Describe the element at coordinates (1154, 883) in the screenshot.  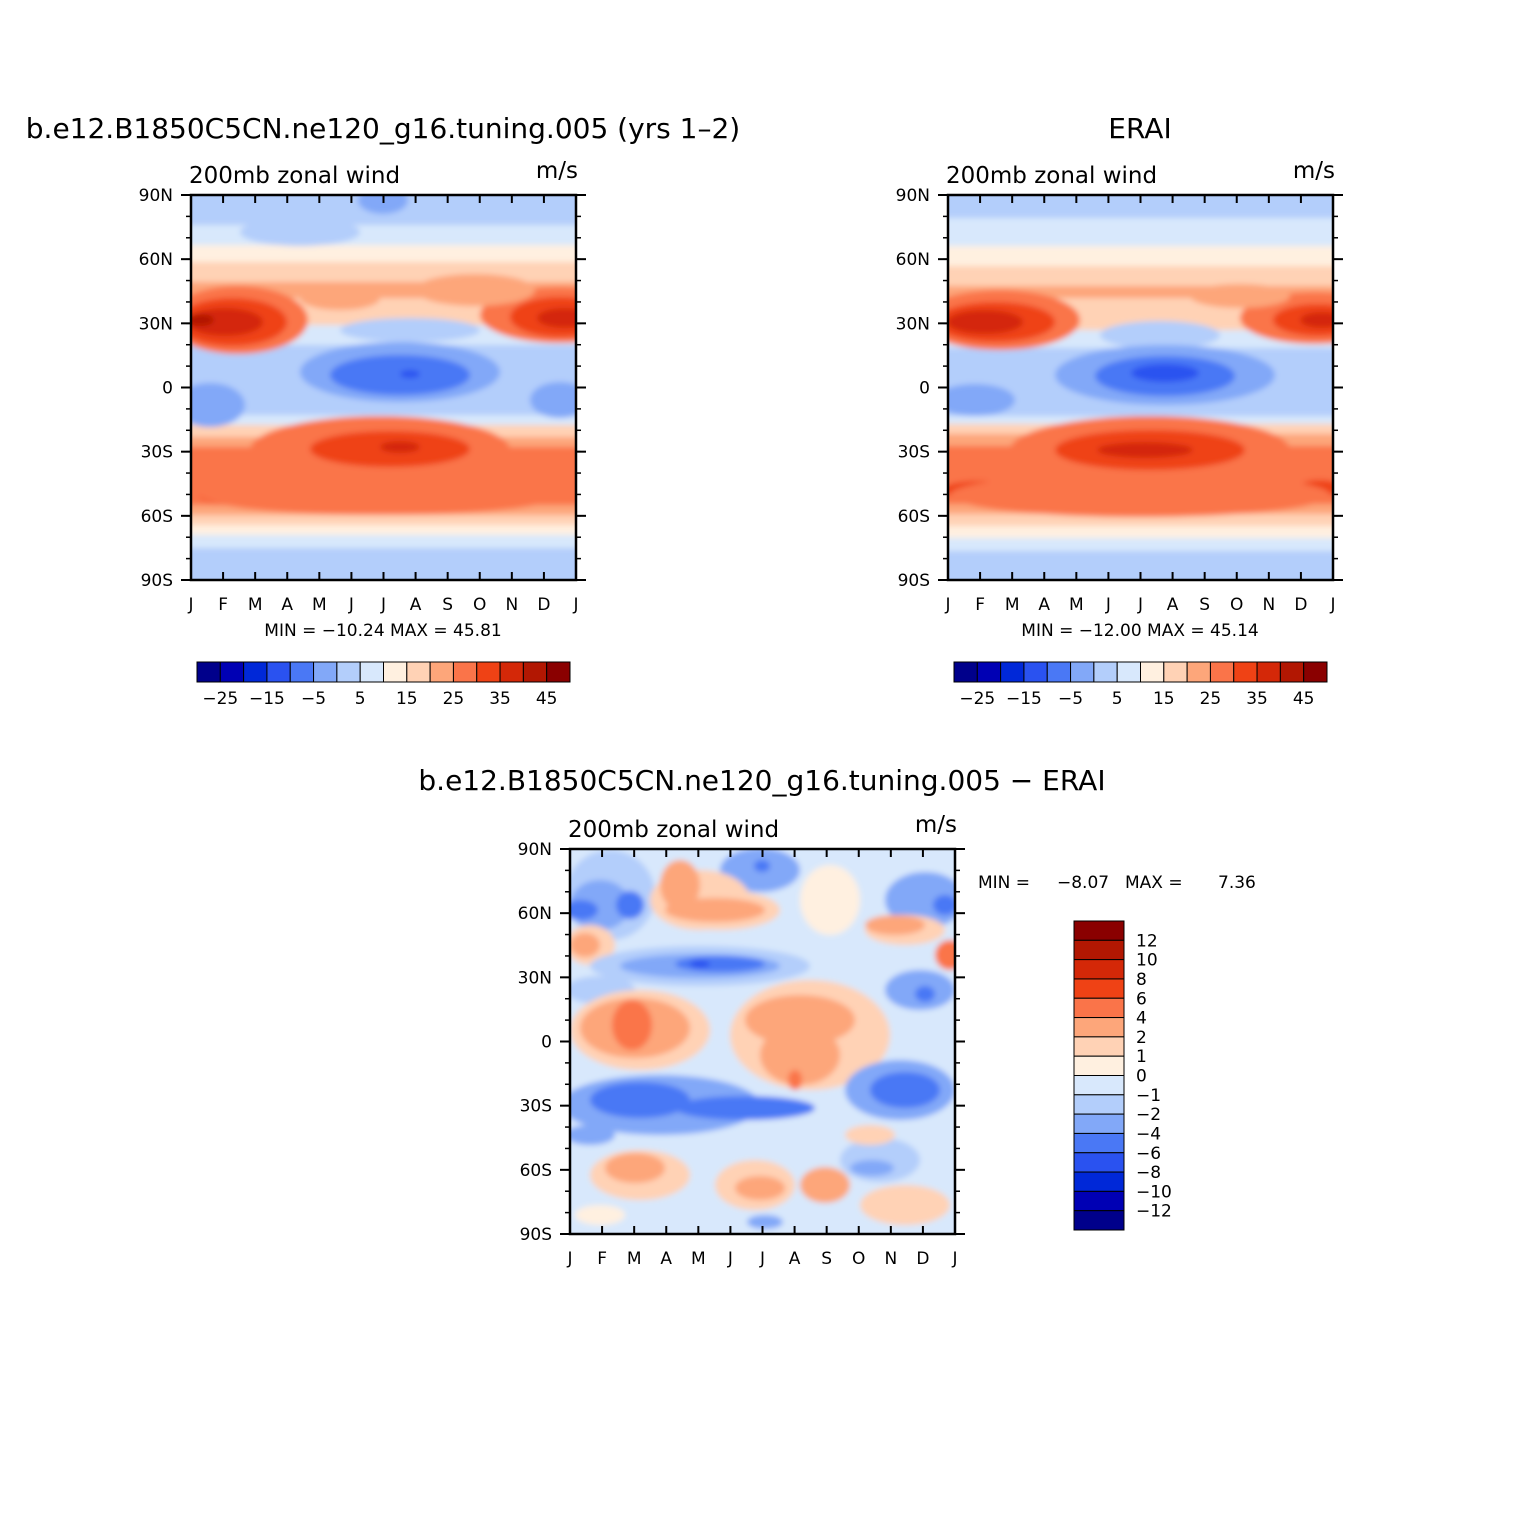
I see `panel-diff-max-label: MAX =` at that location.